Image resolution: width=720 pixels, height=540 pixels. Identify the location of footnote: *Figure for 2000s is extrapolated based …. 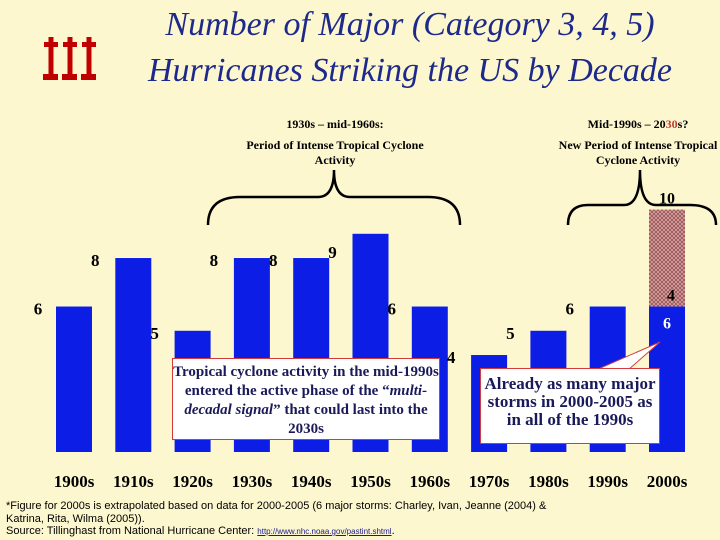
(361, 519).